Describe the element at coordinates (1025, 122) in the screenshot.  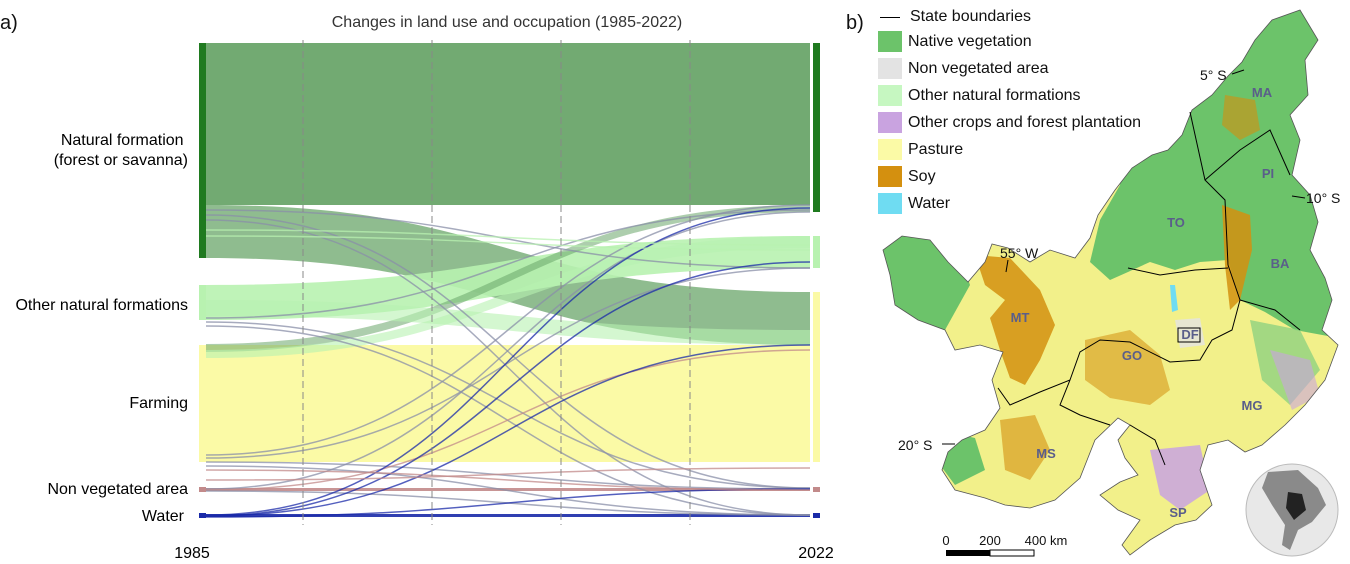
I see `legend-label: Other crops and forest plantation` at that location.